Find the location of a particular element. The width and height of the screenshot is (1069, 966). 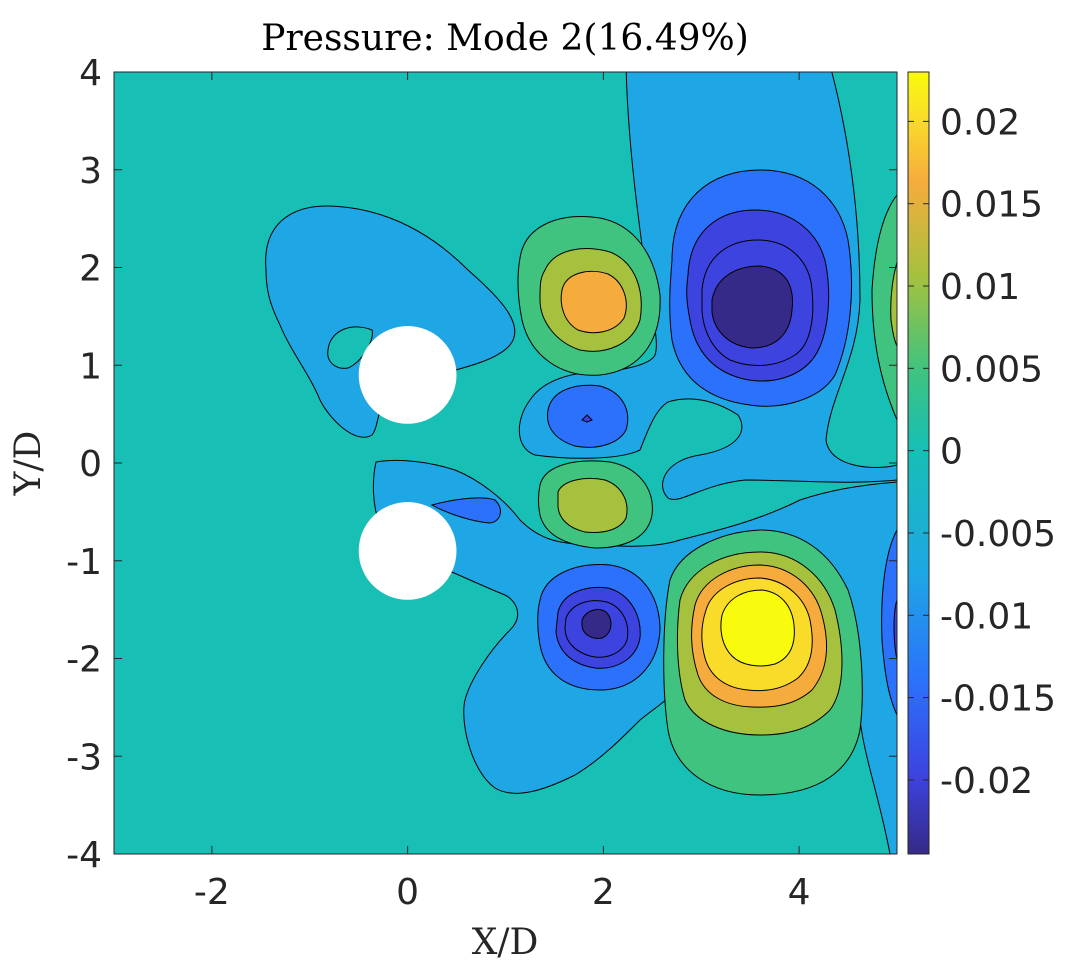

y-tick-label: 4 is located at coordinates (90, 73).